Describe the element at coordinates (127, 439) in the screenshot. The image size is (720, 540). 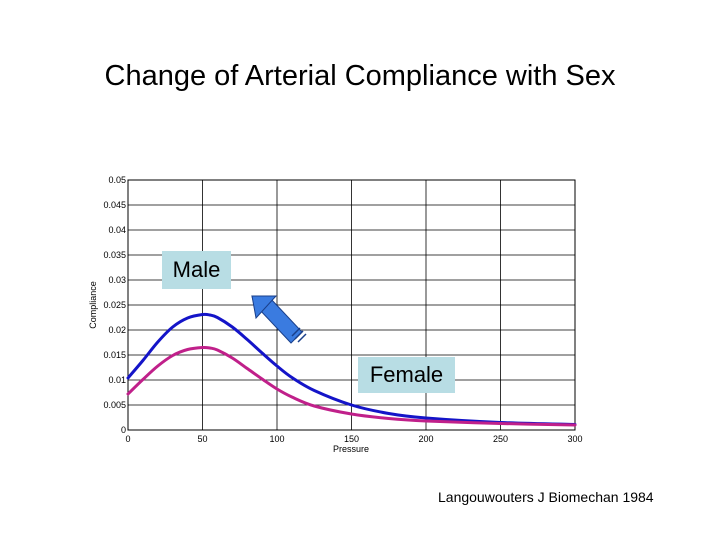
I see `x-tick-label: 0` at that location.